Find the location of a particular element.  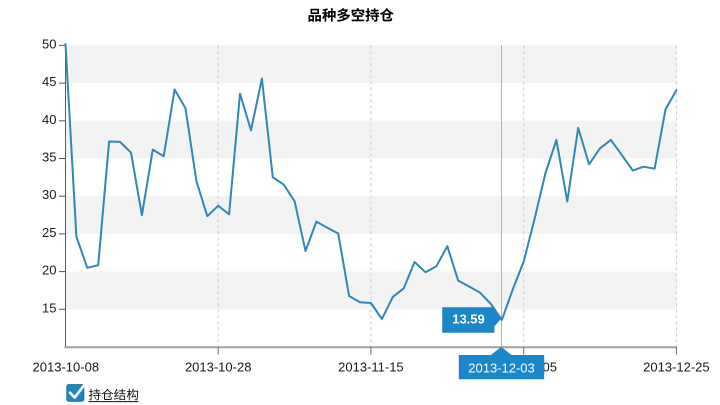

svg-text: 2013-12-25 is located at coordinates (676, 367).